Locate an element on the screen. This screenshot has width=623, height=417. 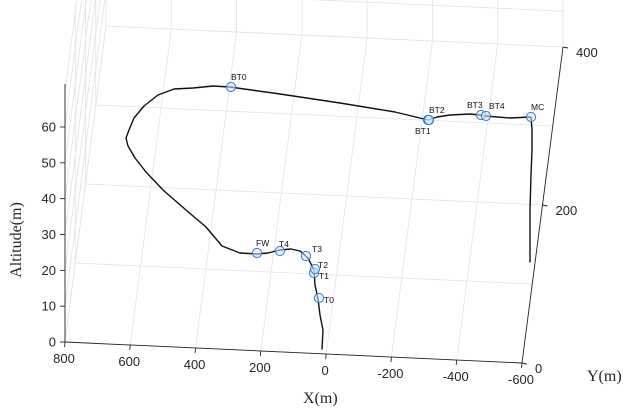
x-tick-label: 0 is located at coordinates (325, 370).